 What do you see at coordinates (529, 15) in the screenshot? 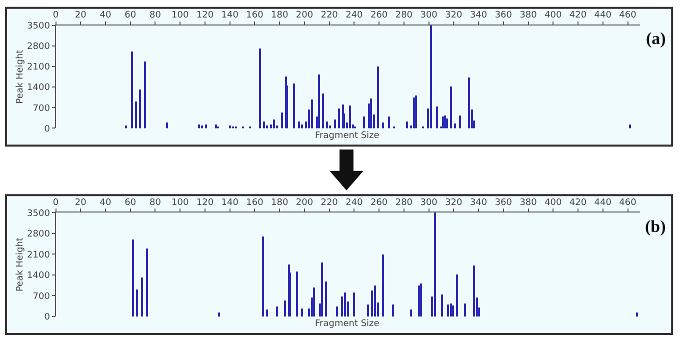
I see `x-tick-label: 380` at bounding box center [529, 15].